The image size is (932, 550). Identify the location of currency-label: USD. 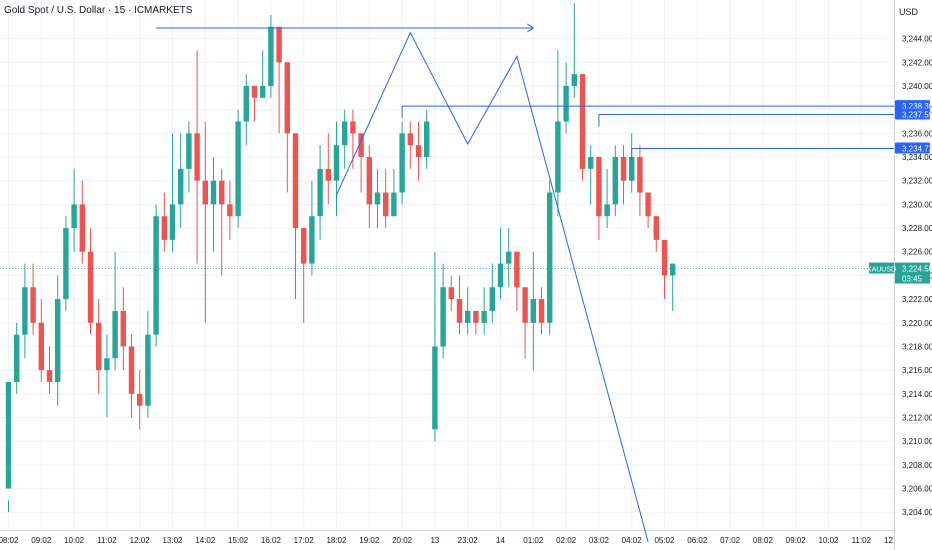
(908, 12).